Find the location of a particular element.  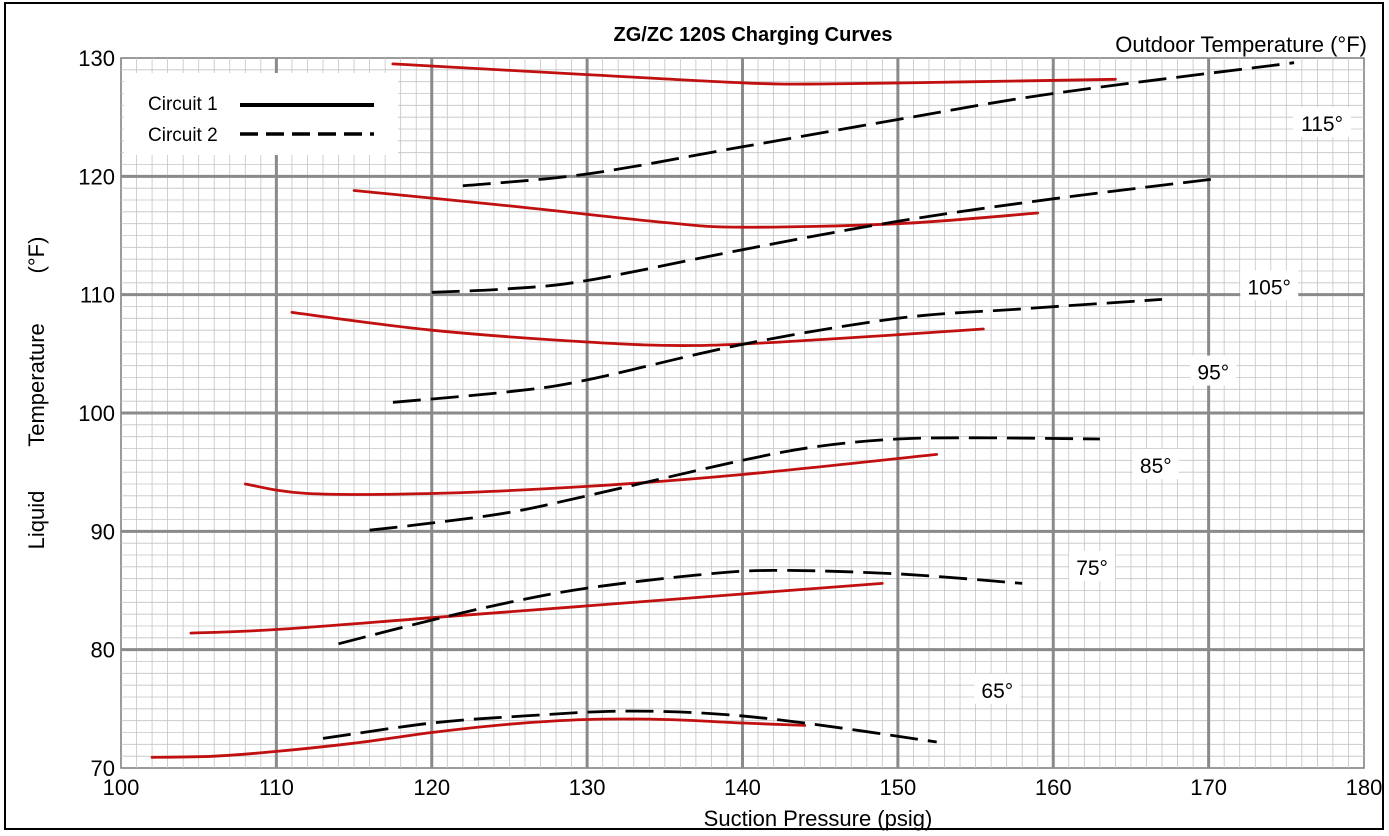

circuit-1-curve-75f is located at coordinates (536, 608).